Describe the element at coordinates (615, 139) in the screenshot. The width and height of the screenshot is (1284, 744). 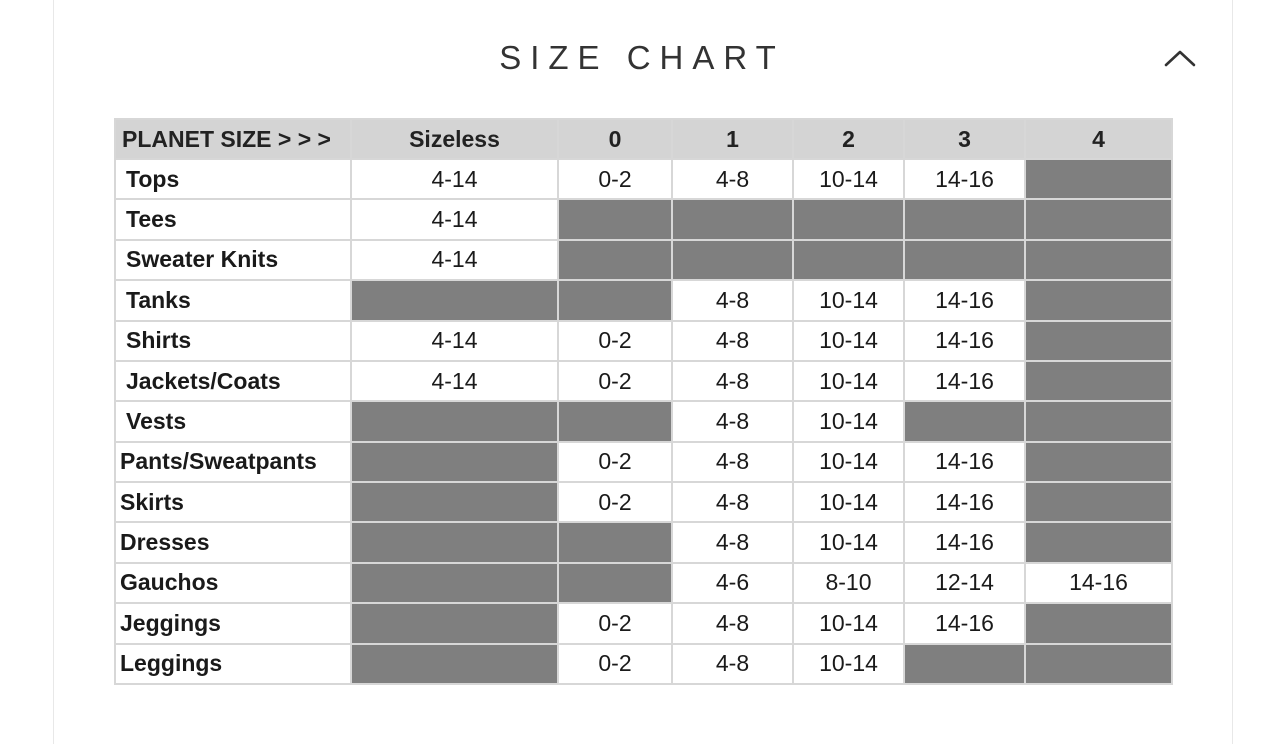
I see `column-header: 0` at that location.